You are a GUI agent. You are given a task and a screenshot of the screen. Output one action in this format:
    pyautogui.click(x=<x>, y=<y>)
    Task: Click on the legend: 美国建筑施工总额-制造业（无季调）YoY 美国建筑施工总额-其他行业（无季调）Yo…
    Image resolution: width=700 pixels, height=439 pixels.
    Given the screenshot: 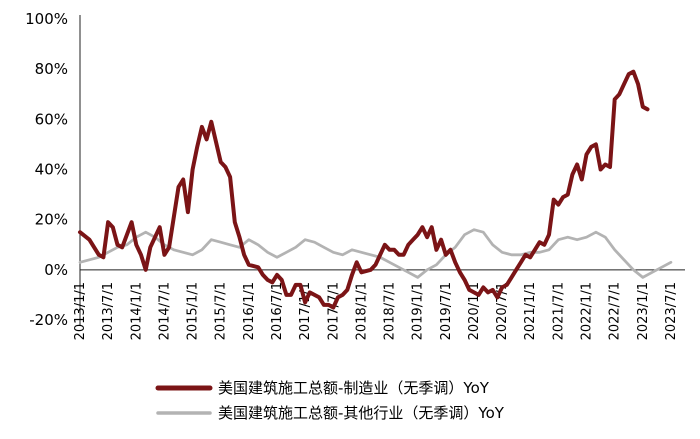 What is the action you would take?
    pyautogui.click(x=330, y=400)
    